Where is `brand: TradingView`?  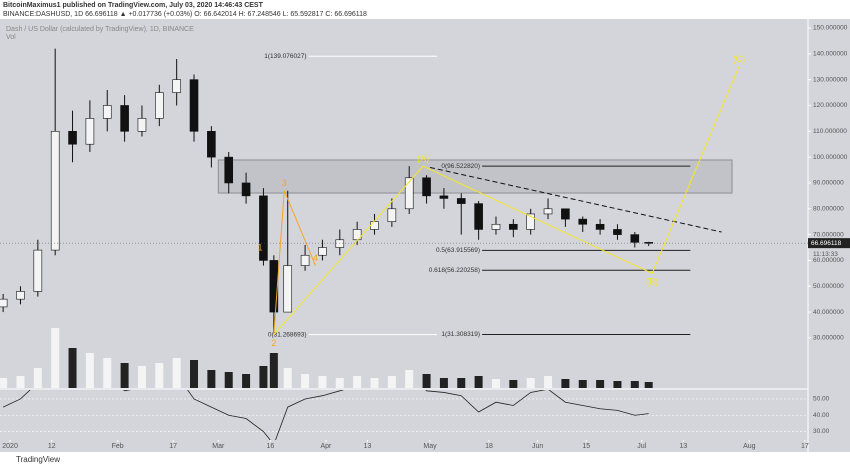 brand: TradingView is located at coordinates (38, 459).